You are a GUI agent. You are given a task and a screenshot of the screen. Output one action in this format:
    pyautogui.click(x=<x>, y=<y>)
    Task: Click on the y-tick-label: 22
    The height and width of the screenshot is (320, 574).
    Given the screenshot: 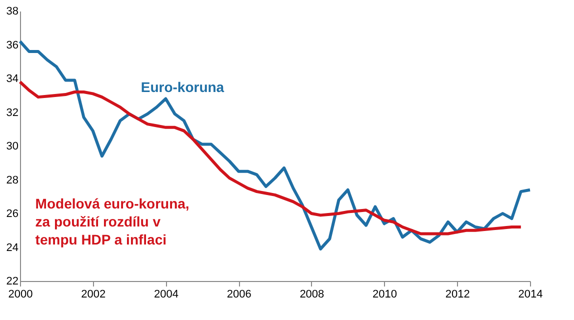 What is the action you would take?
    pyautogui.click(x=12, y=282)
    